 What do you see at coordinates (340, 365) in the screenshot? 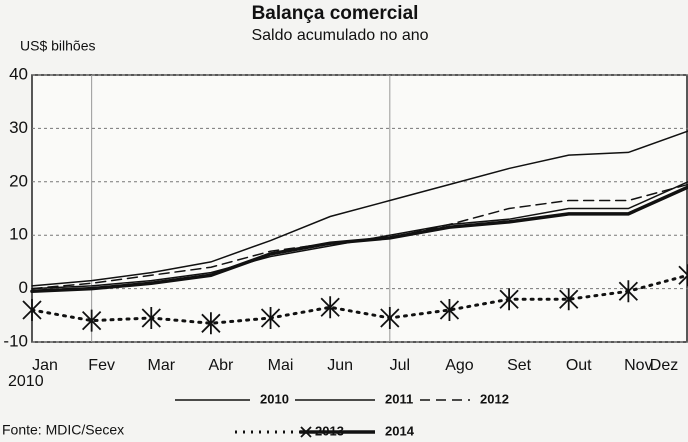
I see `x-tick-label: Jun` at bounding box center [340, 365].